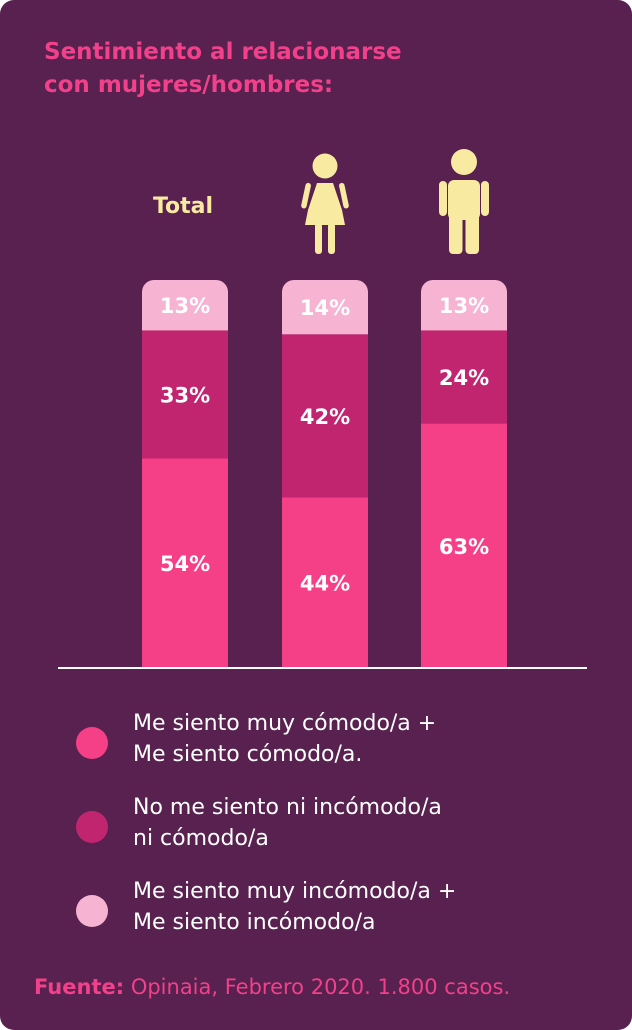 This screenshot has width=632, height=1030. I want to click on category-label-total: Total, so click(183, 206).